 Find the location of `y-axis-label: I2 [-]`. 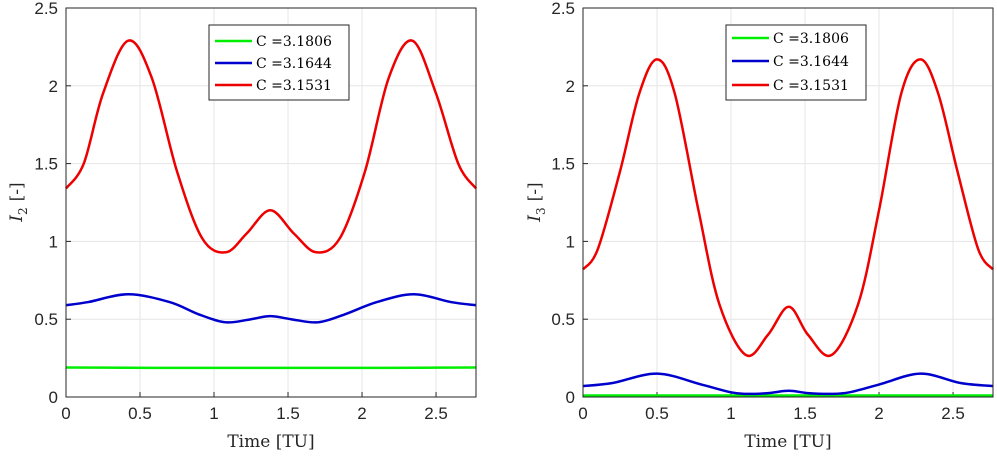

y-axis-label: I2 [-] is located at coordinates (18, 202).